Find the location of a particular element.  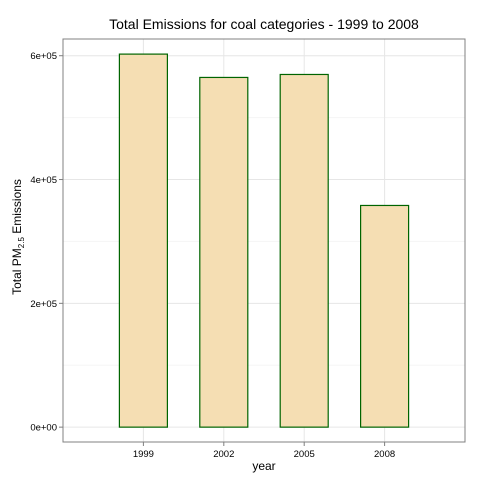

y-axis-title: Total PM2.5 Emissions is located at coordinates (18, 237).